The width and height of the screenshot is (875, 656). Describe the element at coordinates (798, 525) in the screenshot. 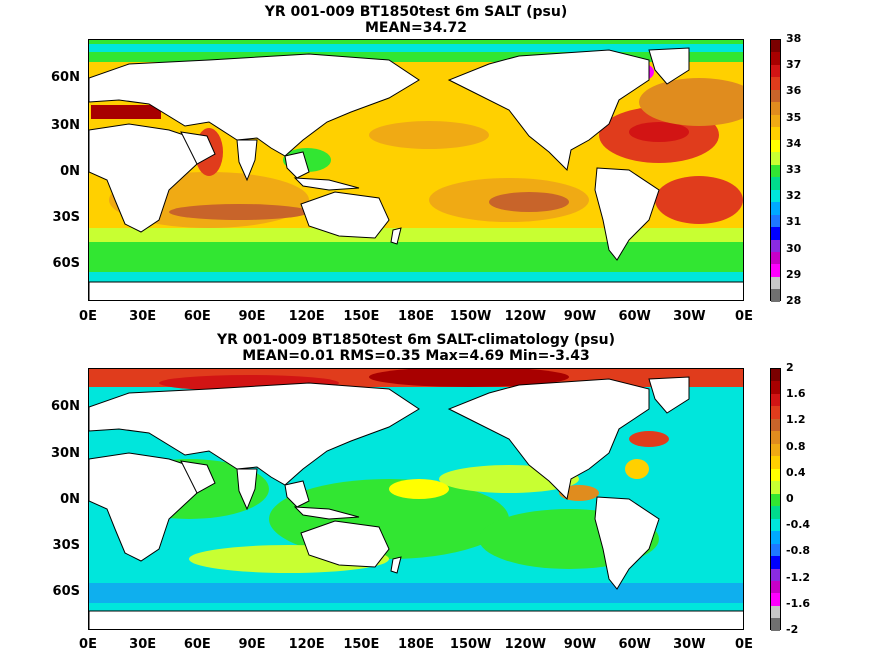

I see `colorbar-label: -0.4` at that location.